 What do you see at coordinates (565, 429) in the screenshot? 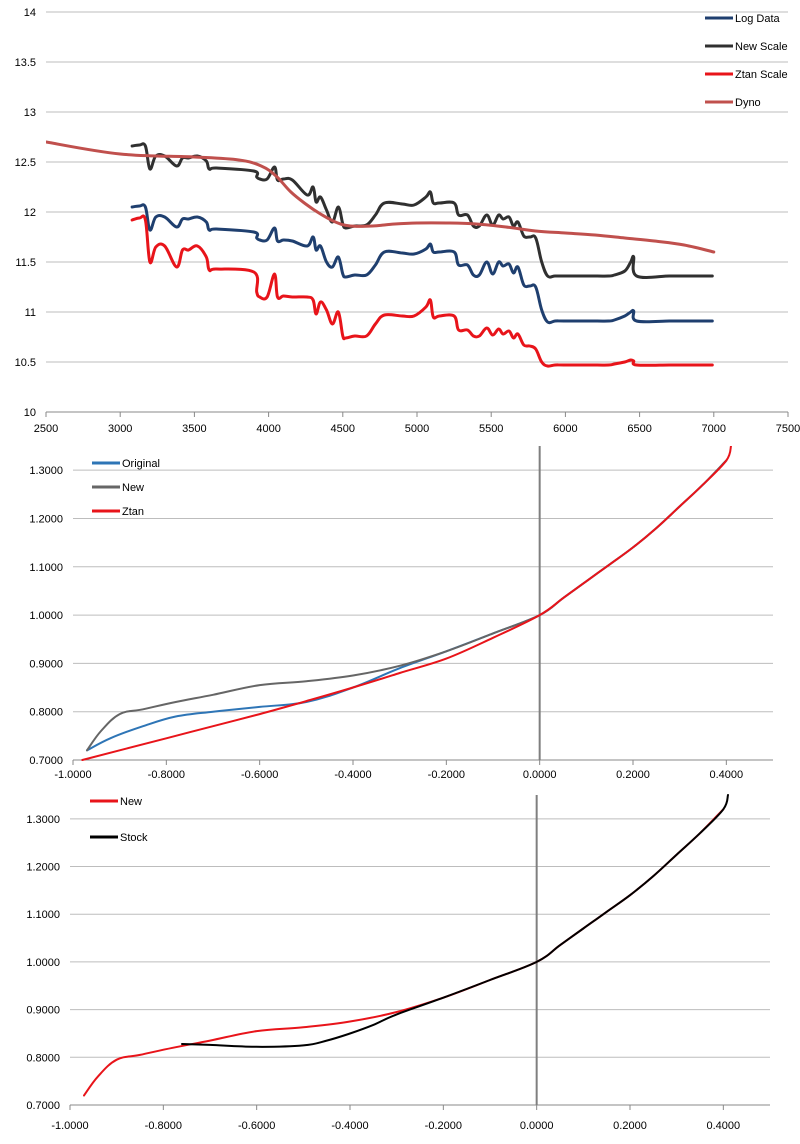
I see `x-tick-label: 6000` at bounding box center [565, 429].